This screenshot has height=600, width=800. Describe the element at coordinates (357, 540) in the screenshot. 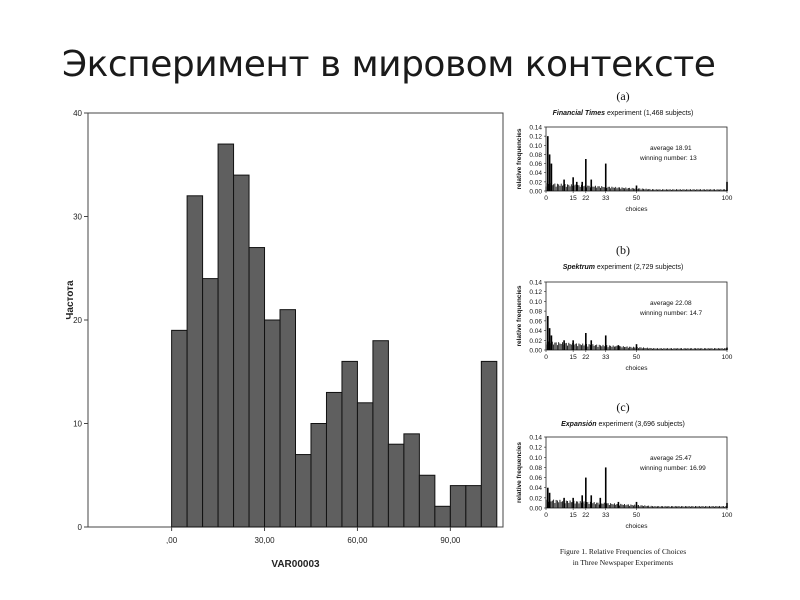

I see `x-tick-label: 60,00` at that location.